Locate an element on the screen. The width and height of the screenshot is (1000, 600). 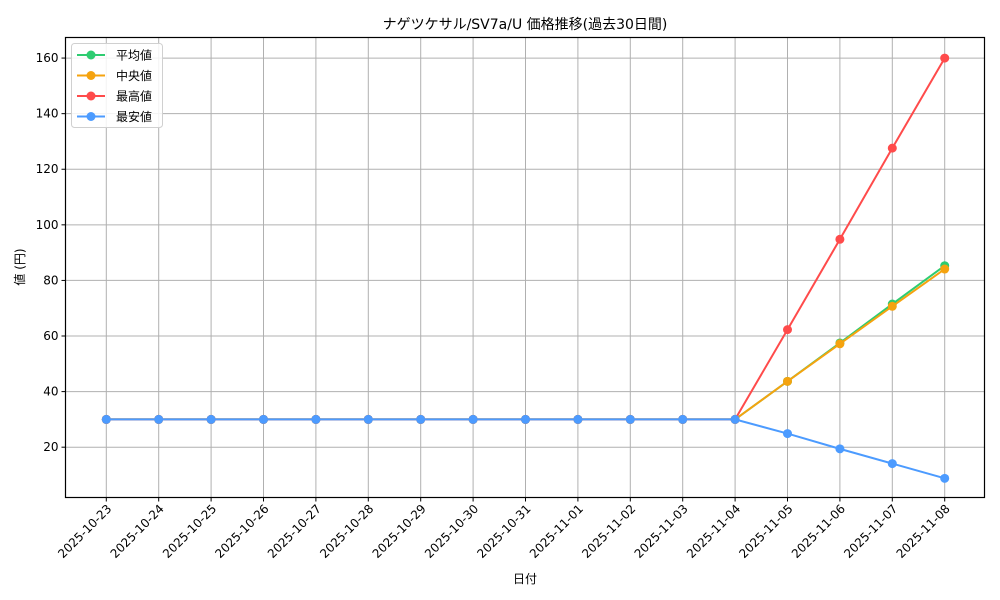
x-axis-label: 日付 is located at coordinates (525, 579).